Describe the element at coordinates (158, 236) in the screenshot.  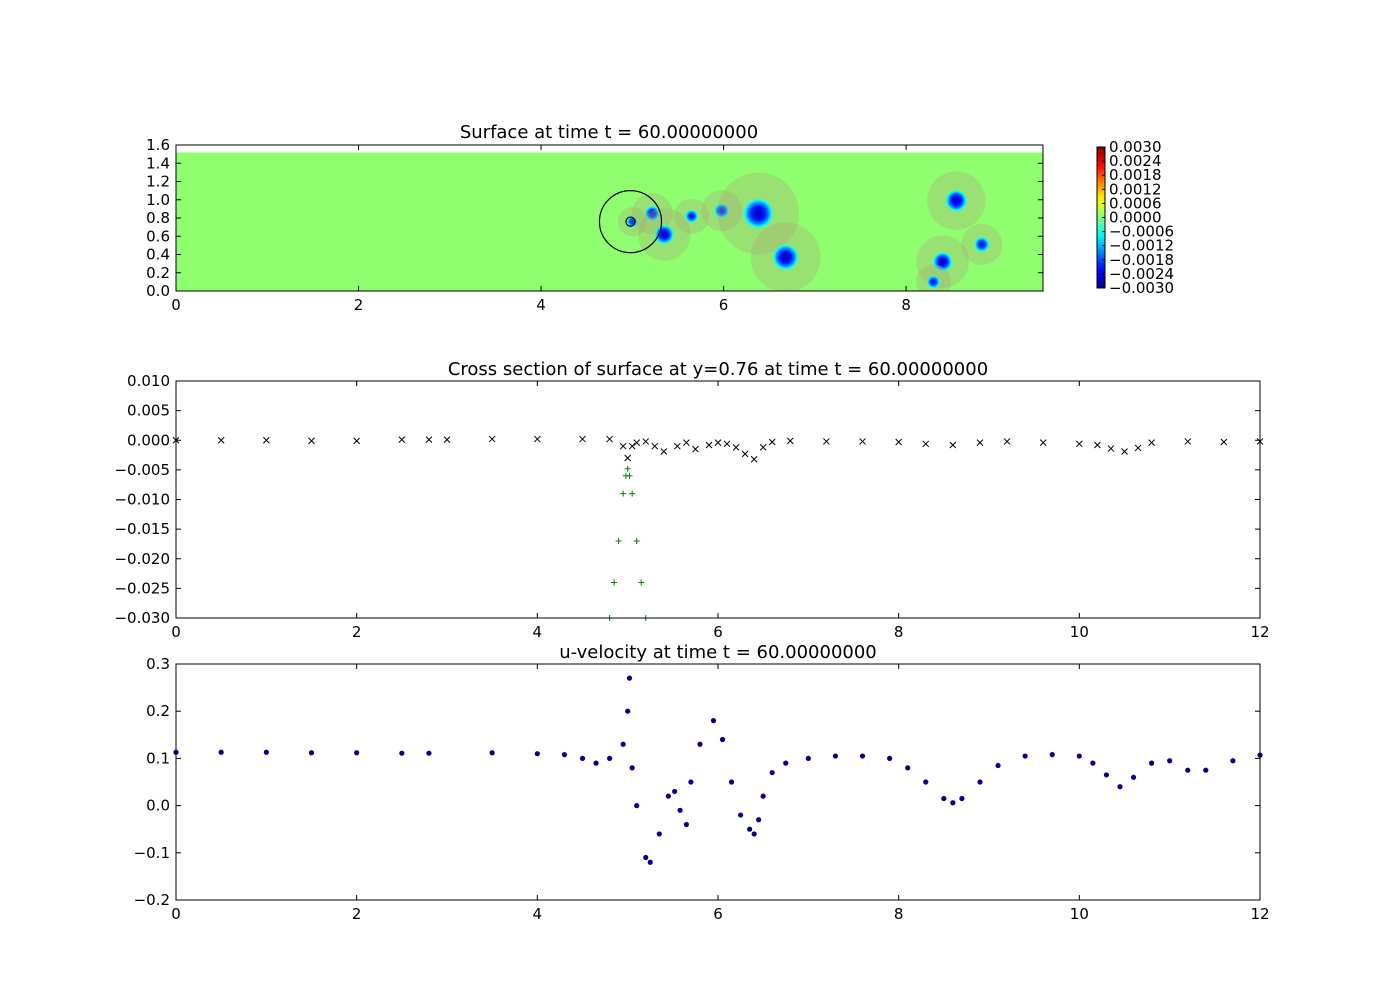
I see `surface-ytick-label: 0.6` at that location.